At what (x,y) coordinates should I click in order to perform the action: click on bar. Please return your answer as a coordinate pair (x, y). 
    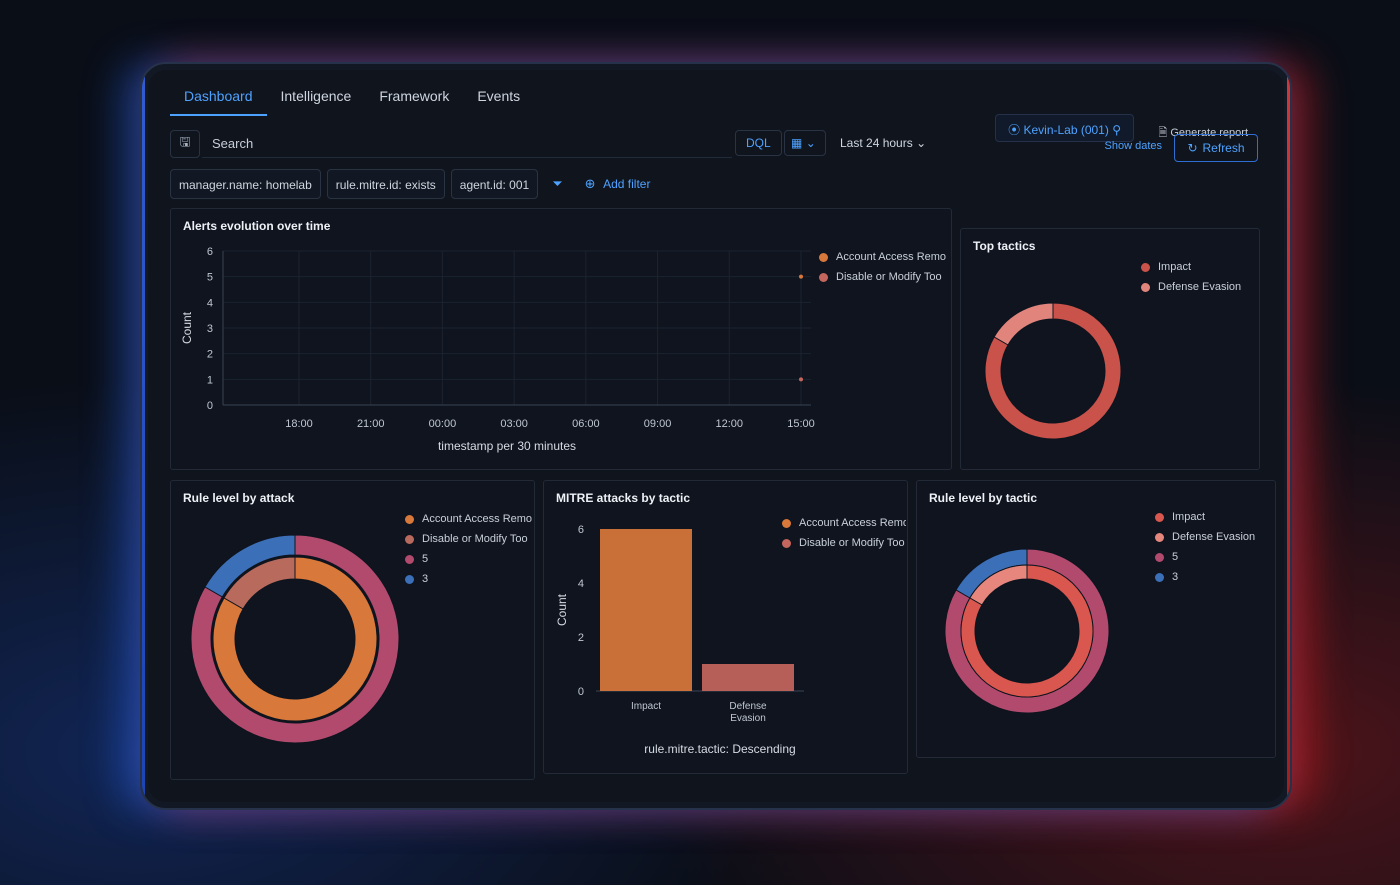
    Looking at the image, I should click on (646, 610).